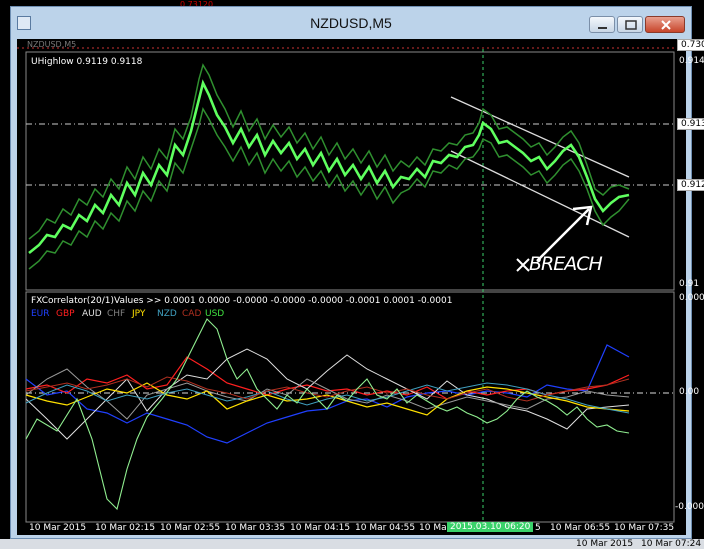 This screenshot has width=704, height=549. I want to click on legend-aud: AUD, so click(92, 314).